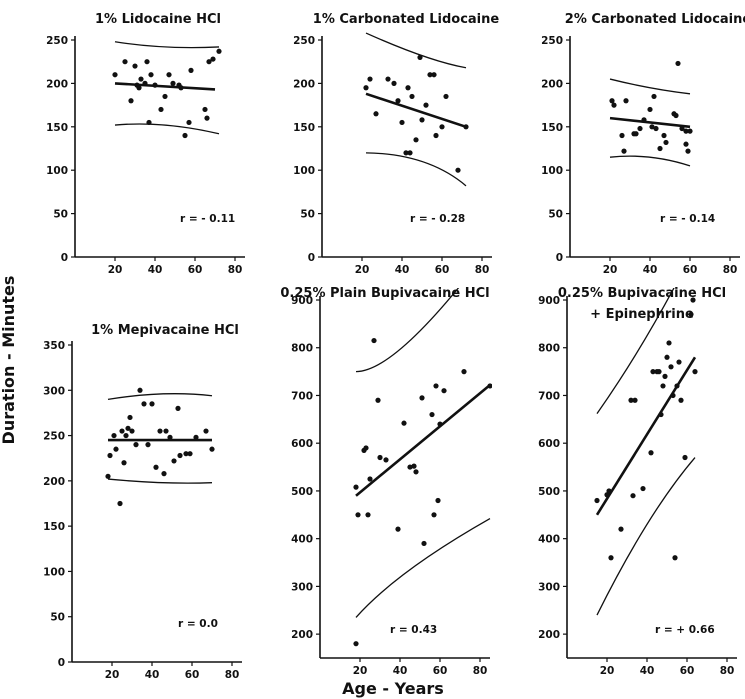 This screenshot has width=745, height=699. Describe the element at coordinates (302, 301) in the screenshot. I see `y-tick-label: 900` at that location.